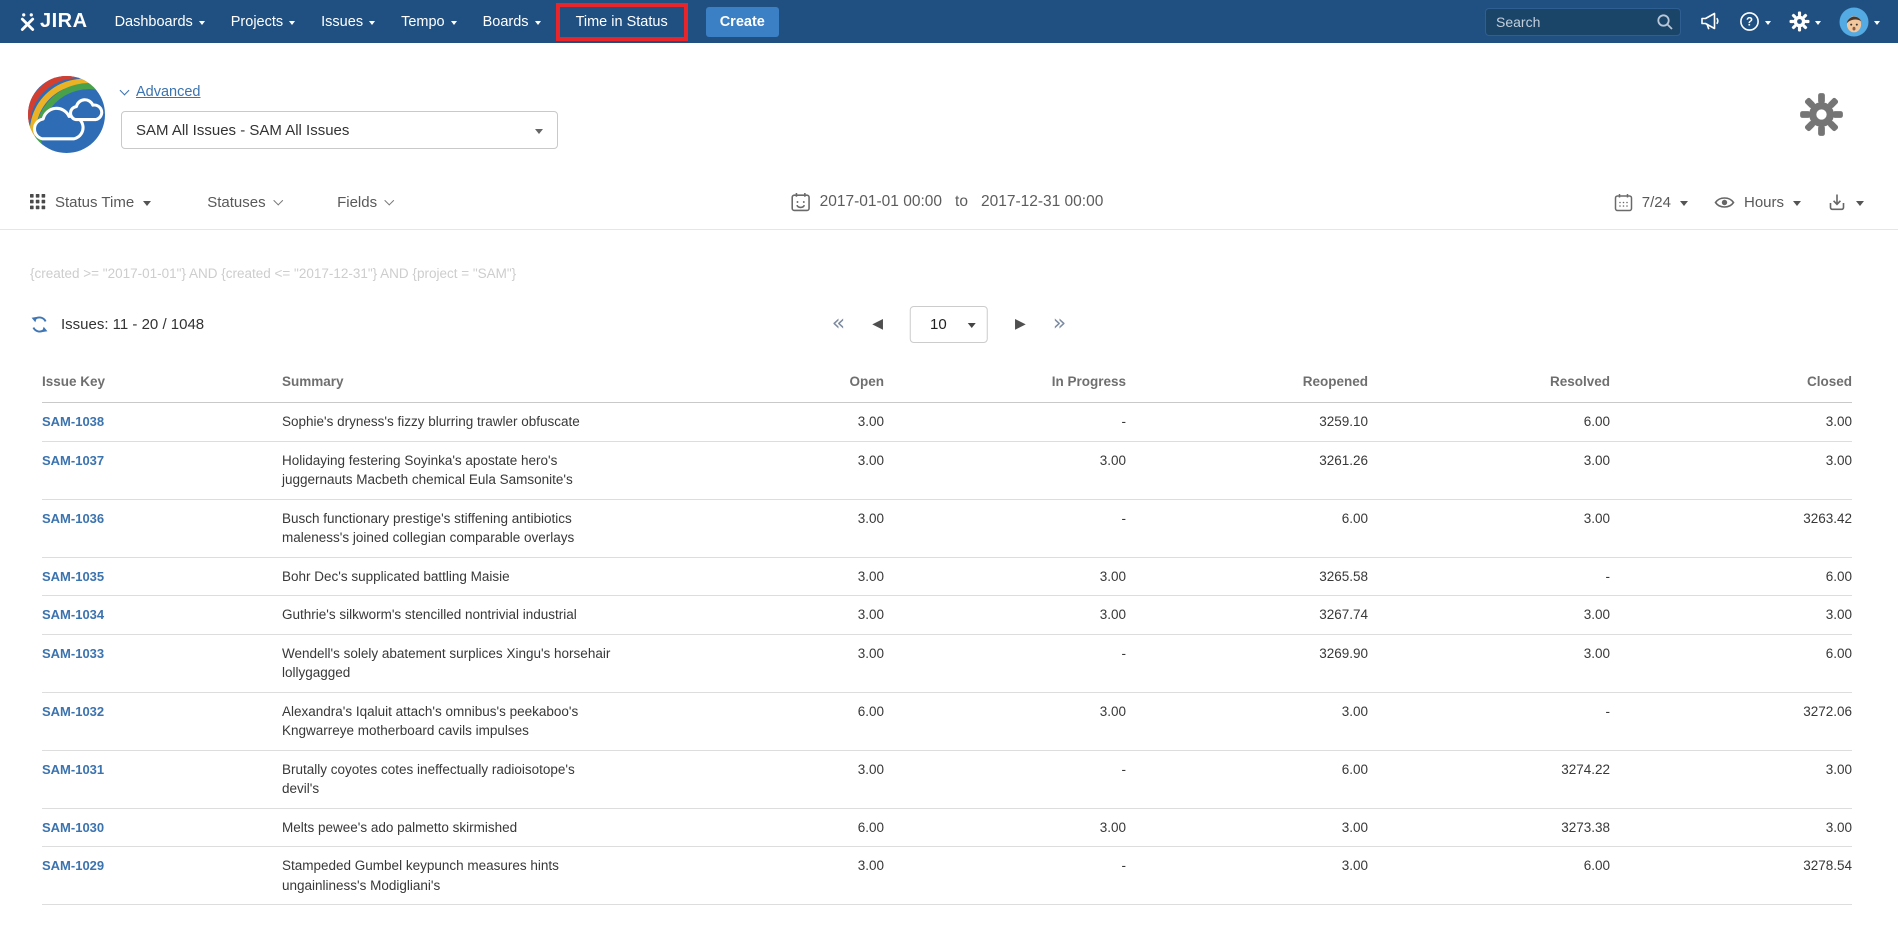 The image size is (1898, 946). I want to click on cell-reopened: 3261.26, so click(1247, 470).